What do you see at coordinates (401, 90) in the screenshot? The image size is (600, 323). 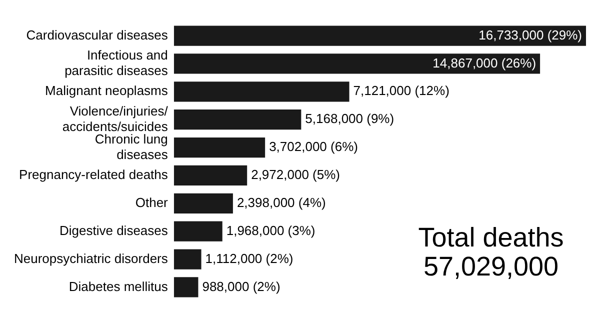 I see `data-label: 7,121,000 (12%)` at bounding box center [401, 90].